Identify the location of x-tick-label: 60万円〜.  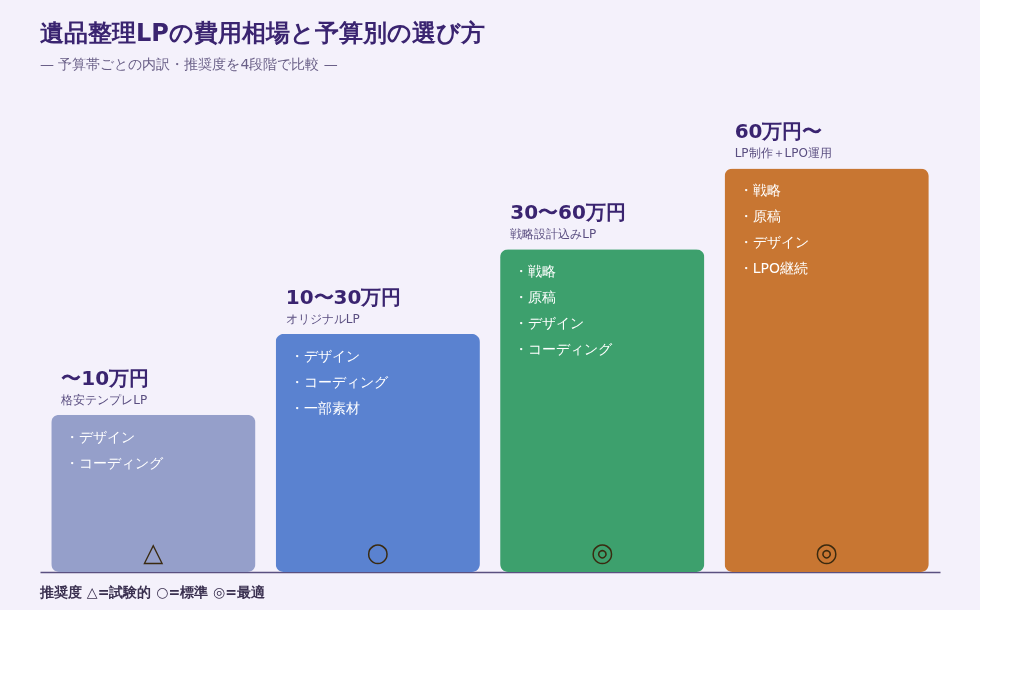
(778, 131).